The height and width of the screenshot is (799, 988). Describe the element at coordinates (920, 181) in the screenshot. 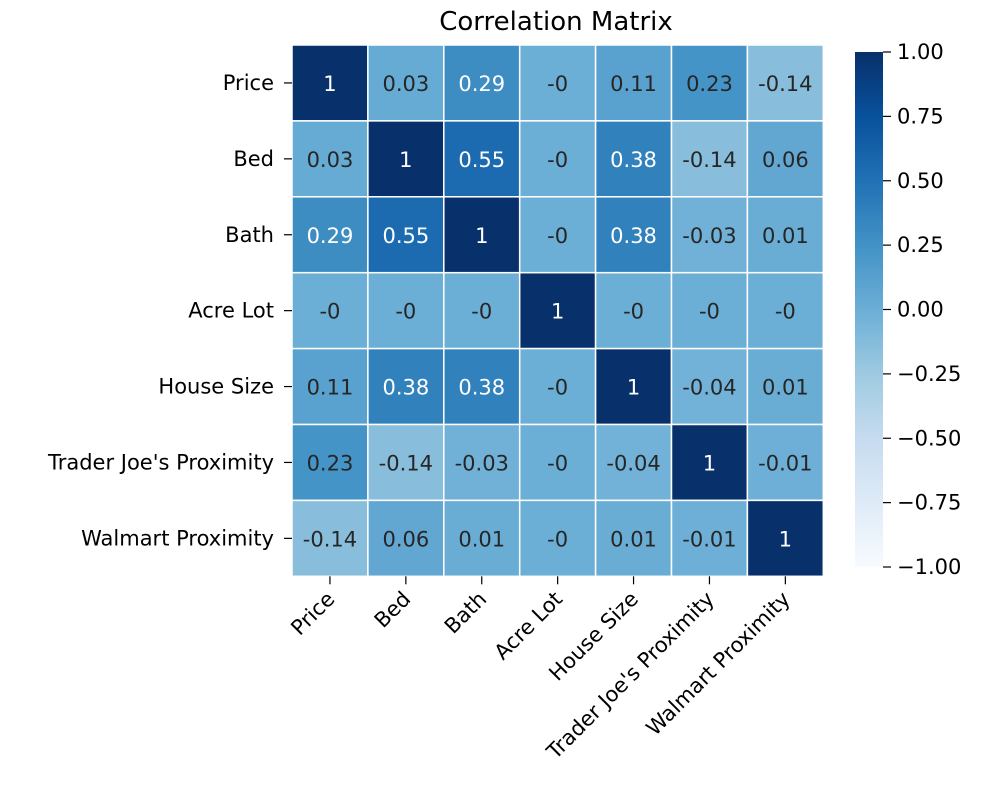

I see `colorbar-tick-label: 0.50` at that location.